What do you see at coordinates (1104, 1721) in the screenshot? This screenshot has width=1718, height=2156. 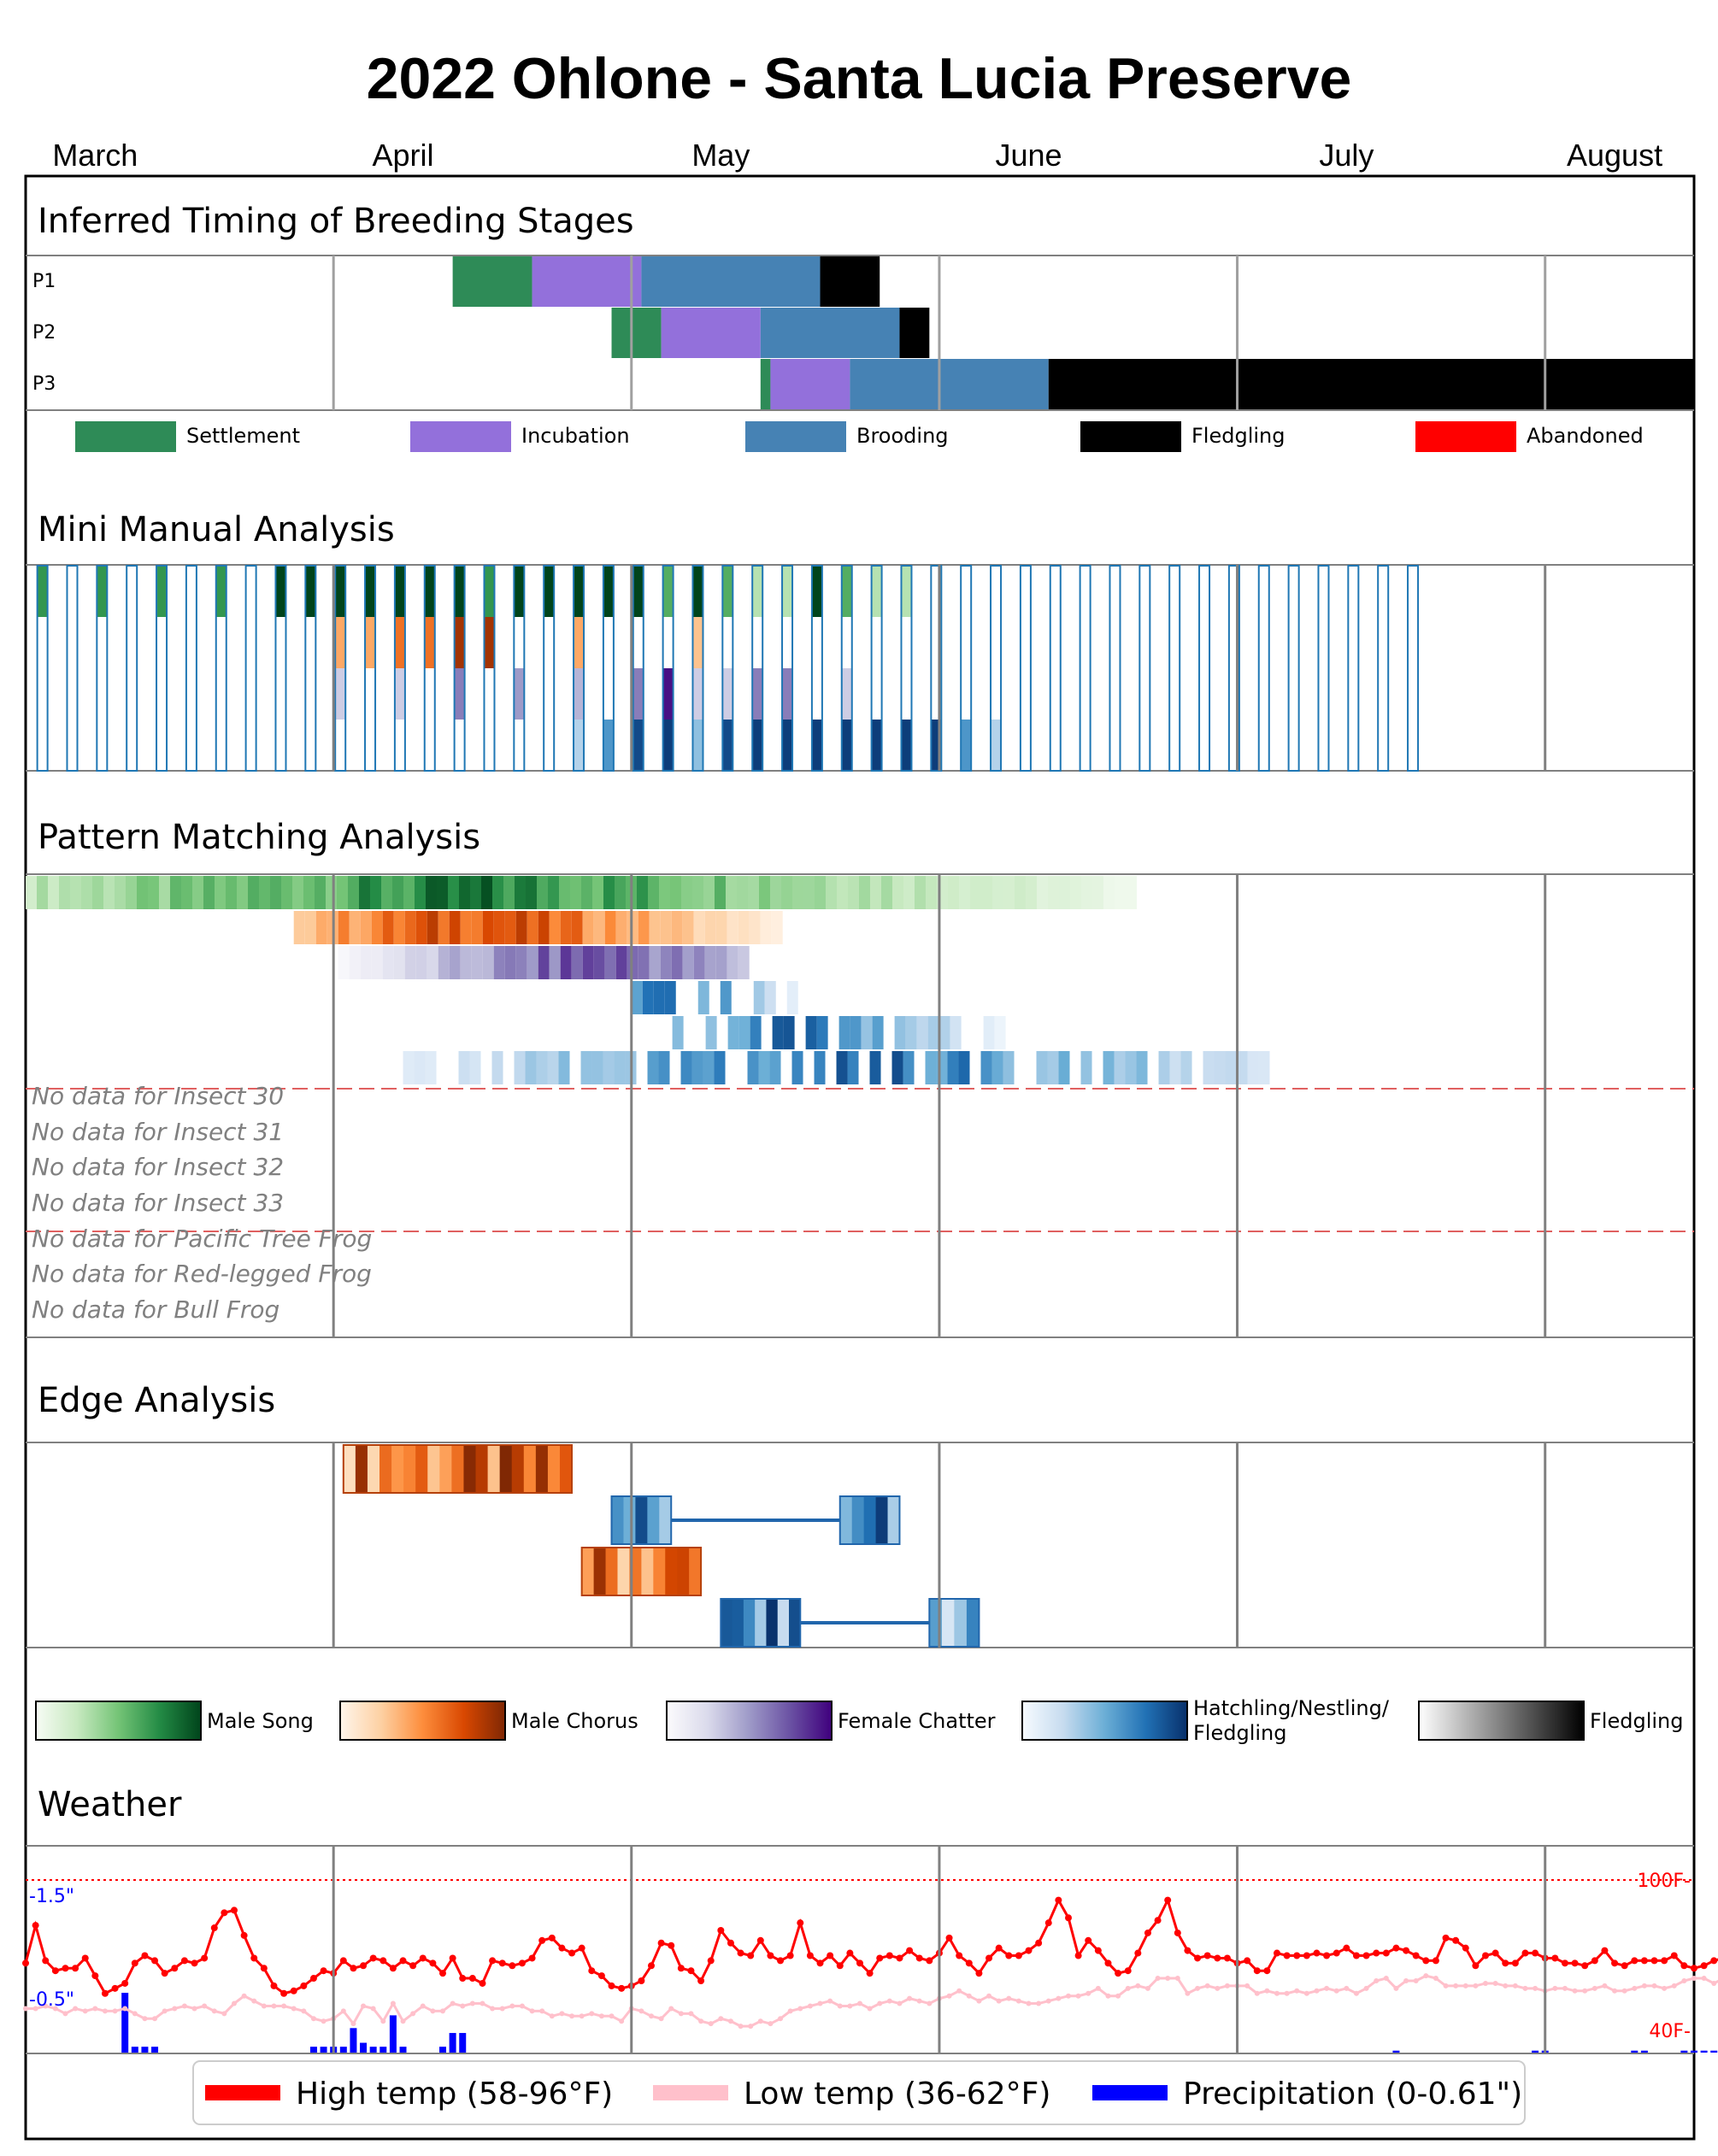 I see `colorbar` at bounding box center [1104, 1721].